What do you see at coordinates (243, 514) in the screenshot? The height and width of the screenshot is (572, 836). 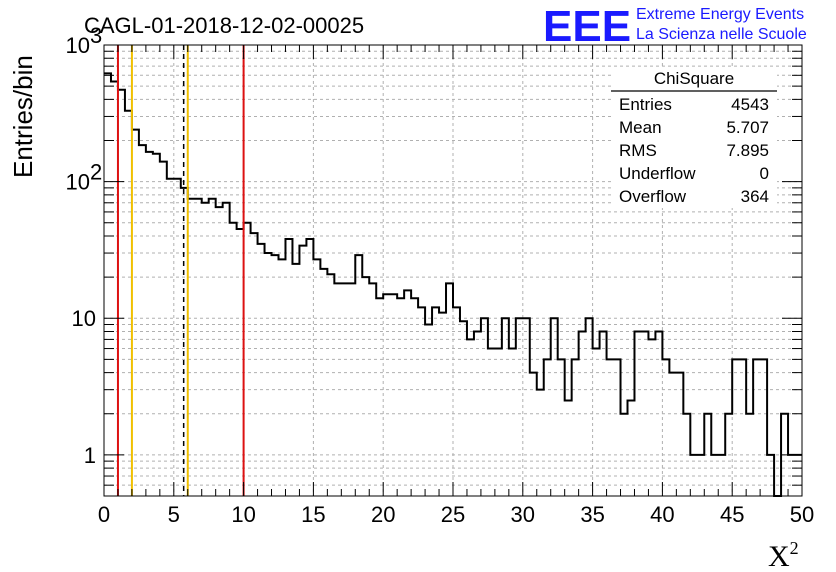 I see `x-tick-label: 10` at bounding box center [243, 514].